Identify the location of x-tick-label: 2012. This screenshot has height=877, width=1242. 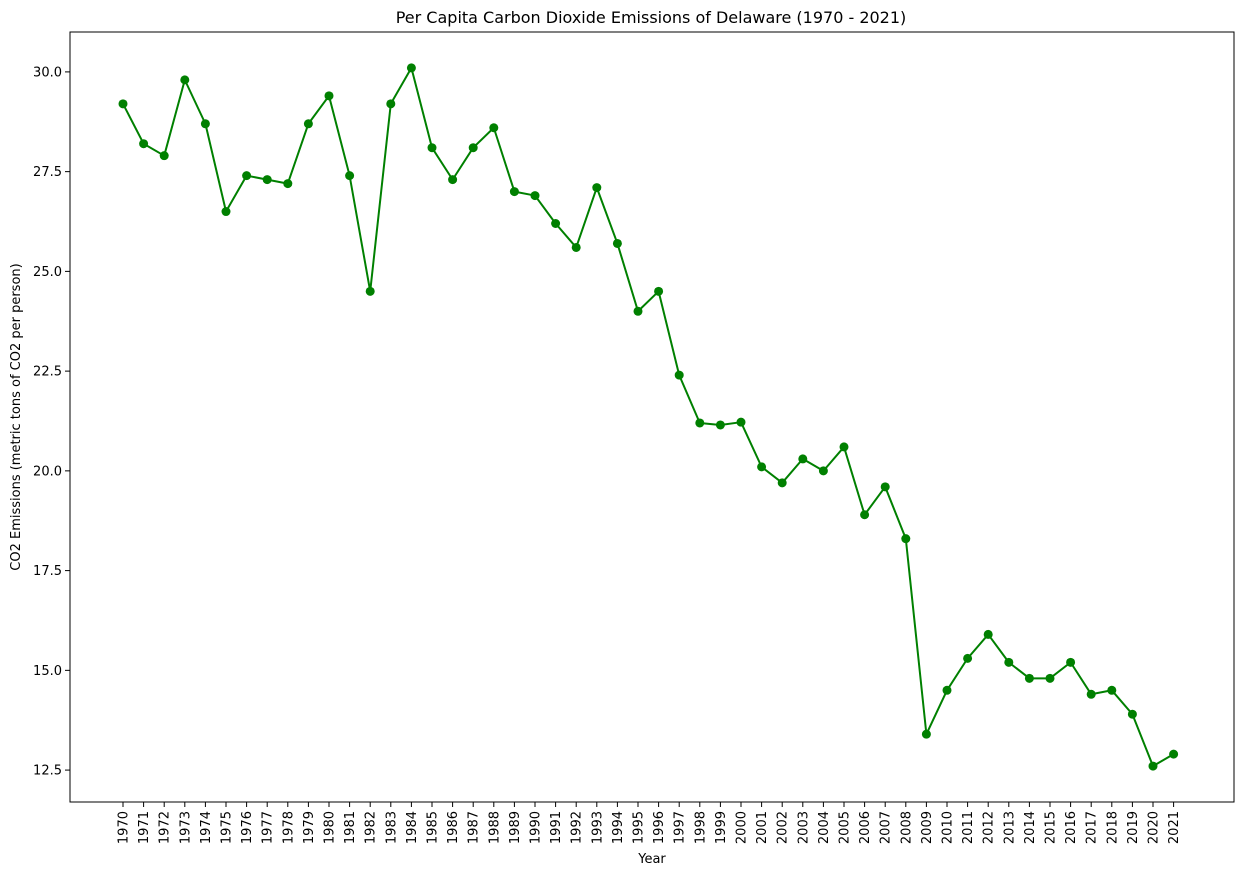
(989, 827).